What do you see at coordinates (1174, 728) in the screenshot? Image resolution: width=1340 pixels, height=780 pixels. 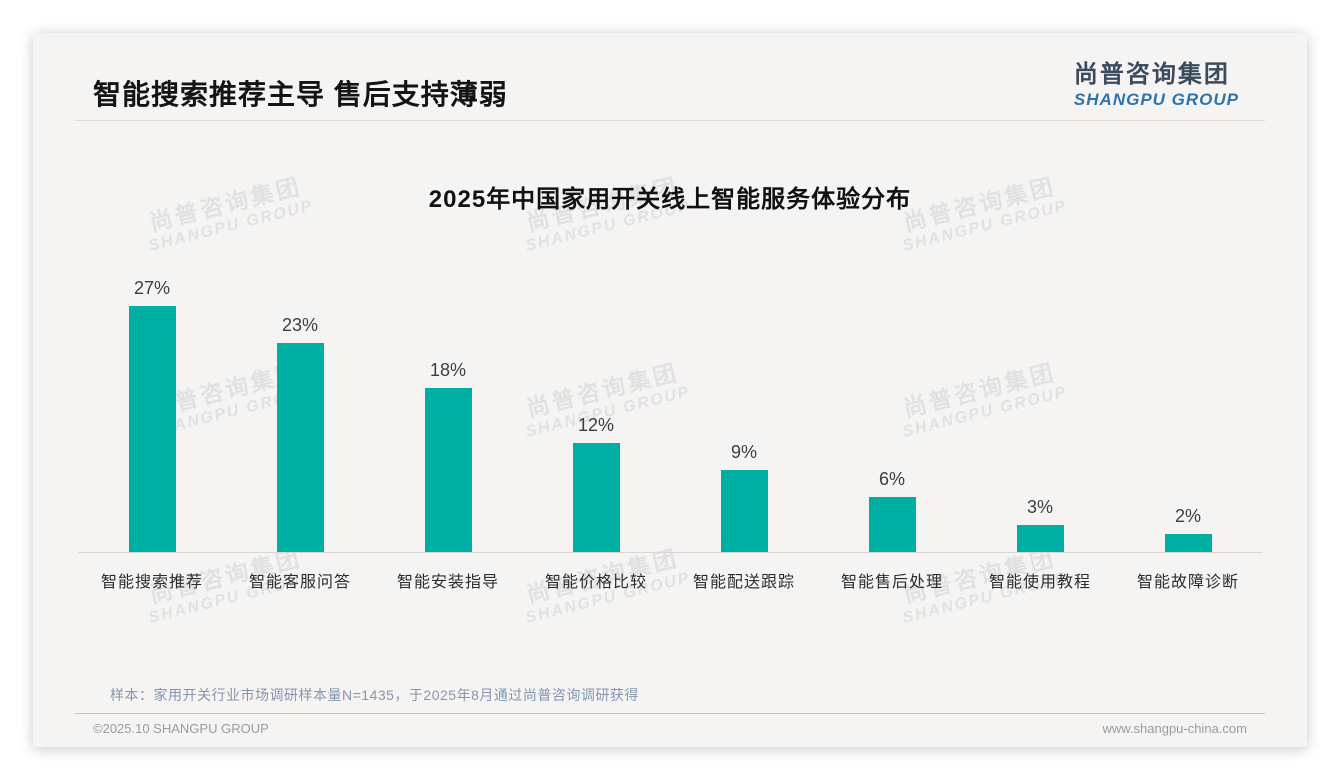 I see `footer-website: www.shangpu-china.com` at bounding box center [1174, 728].